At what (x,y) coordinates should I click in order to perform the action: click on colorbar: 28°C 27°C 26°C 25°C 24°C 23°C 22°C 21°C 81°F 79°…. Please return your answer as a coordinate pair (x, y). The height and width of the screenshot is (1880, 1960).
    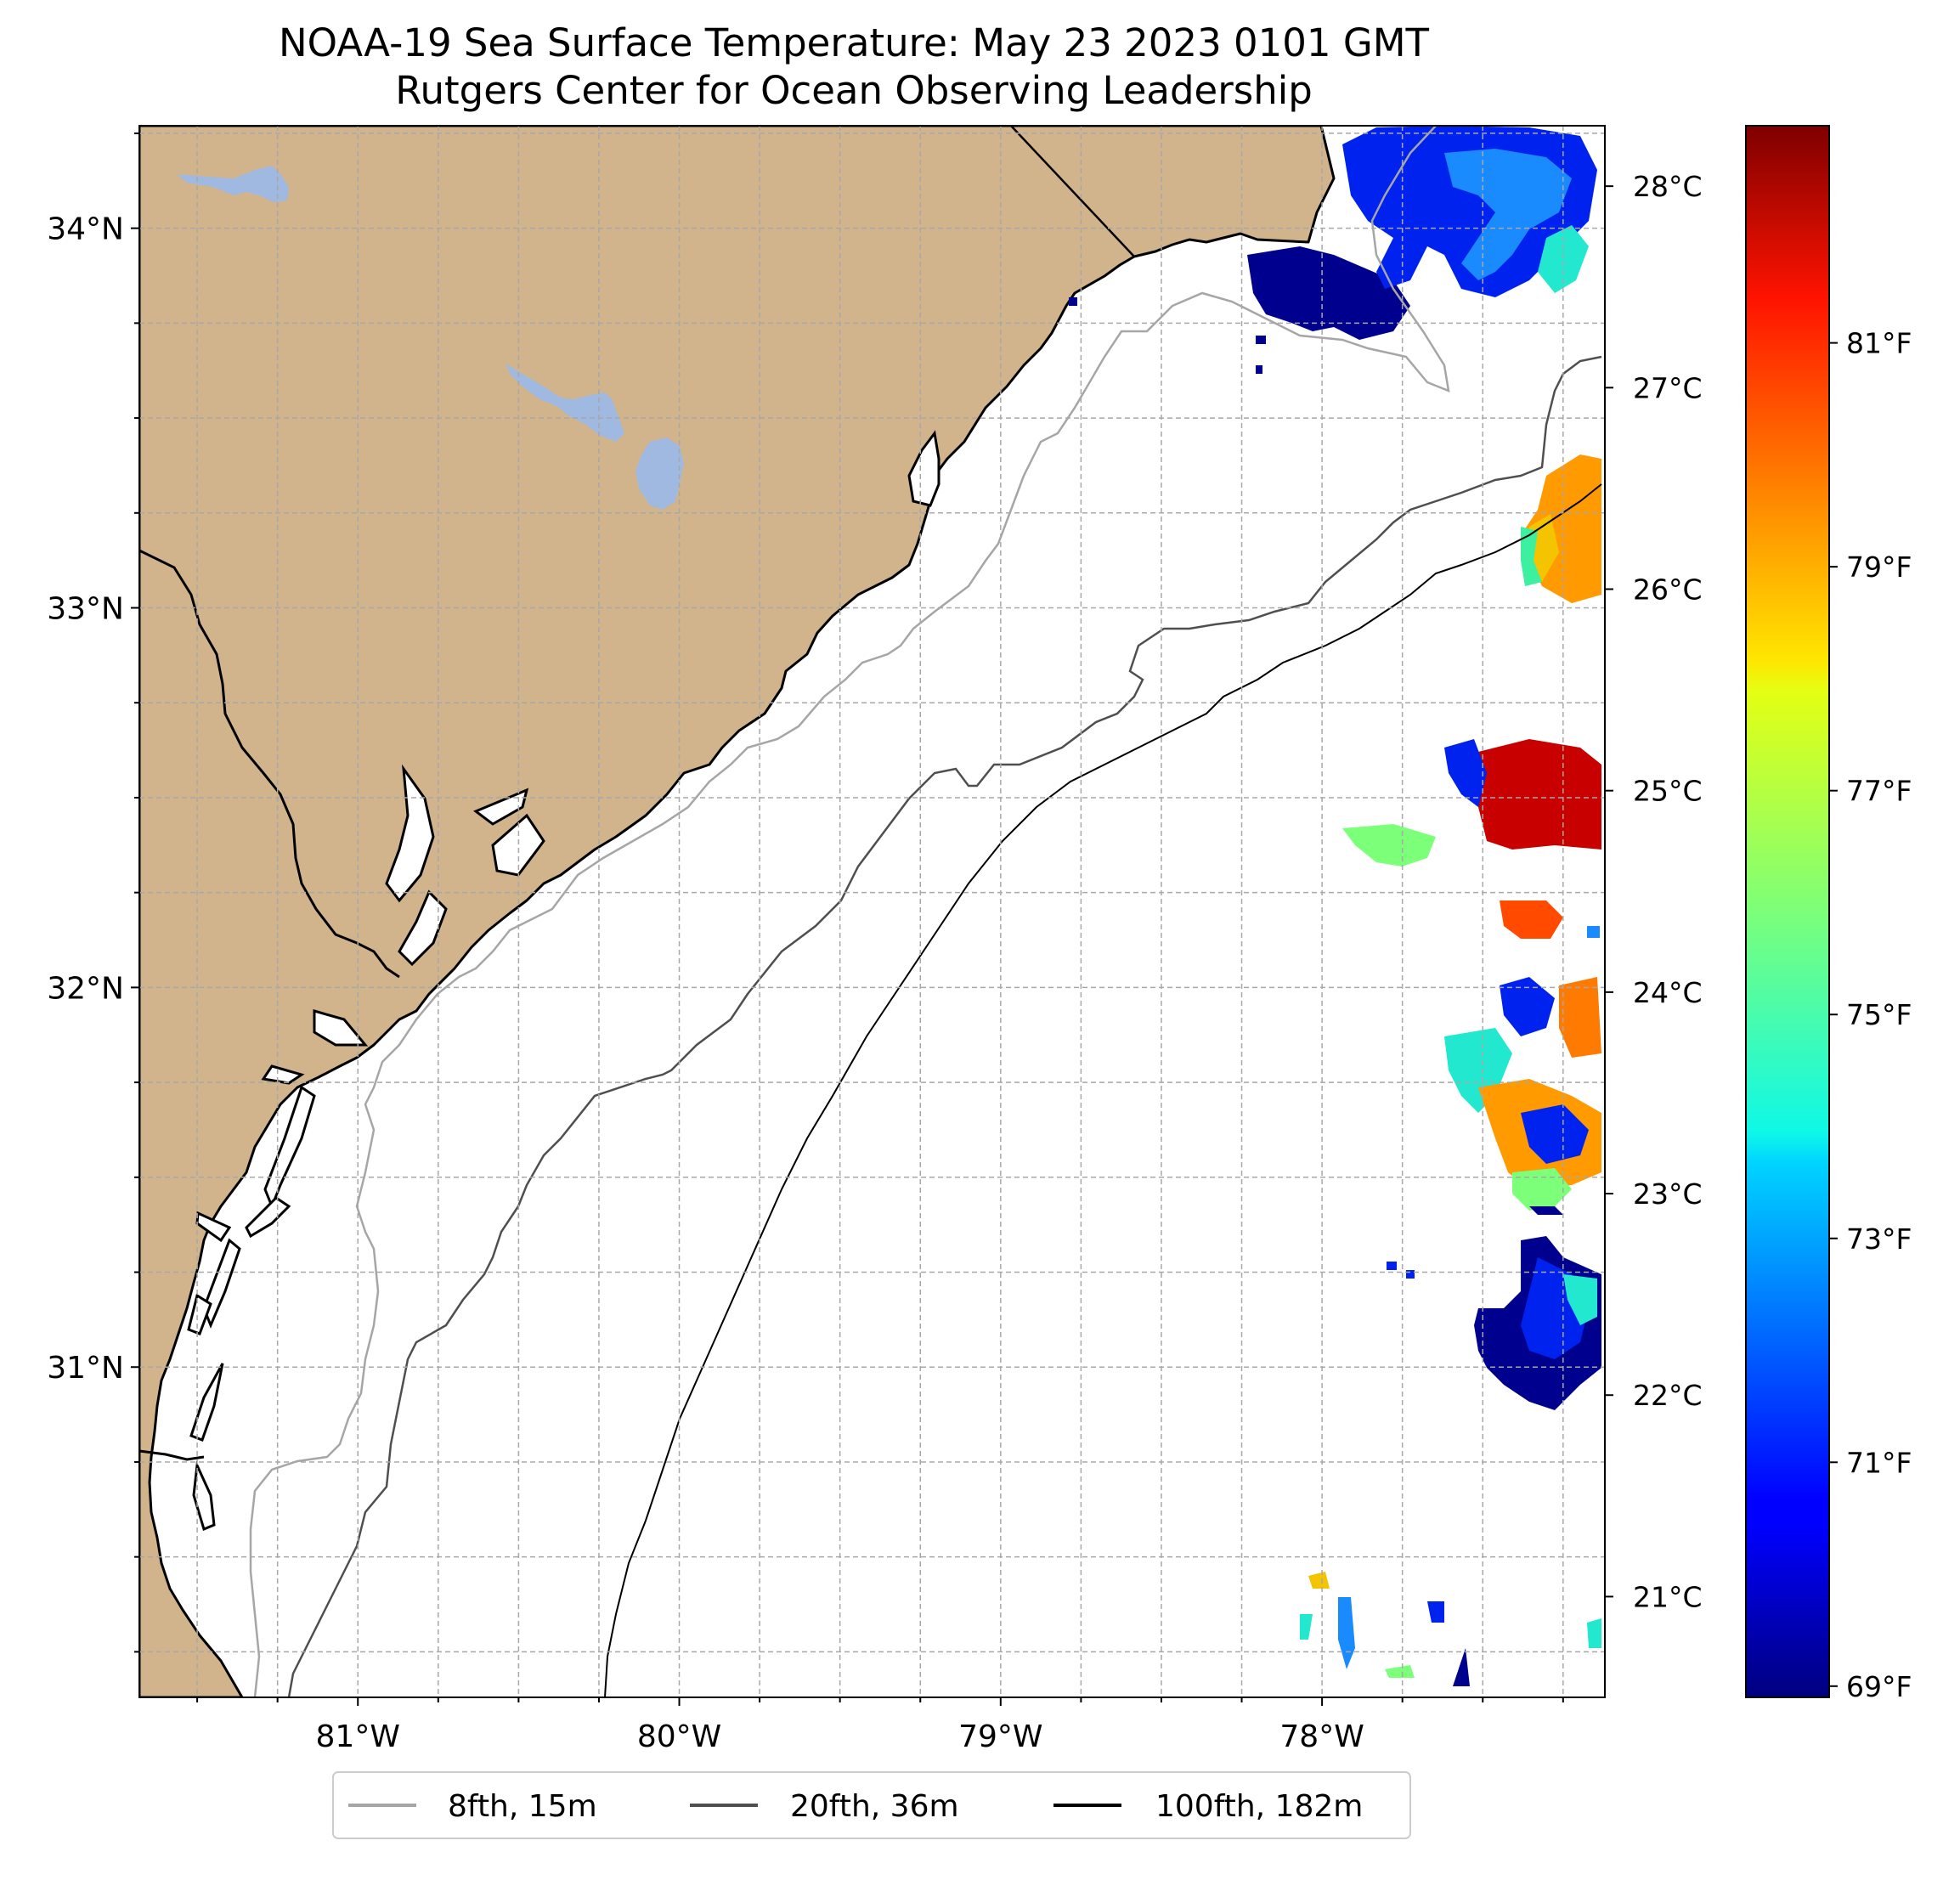
    Looking at the image, I should click on (1759, 914).